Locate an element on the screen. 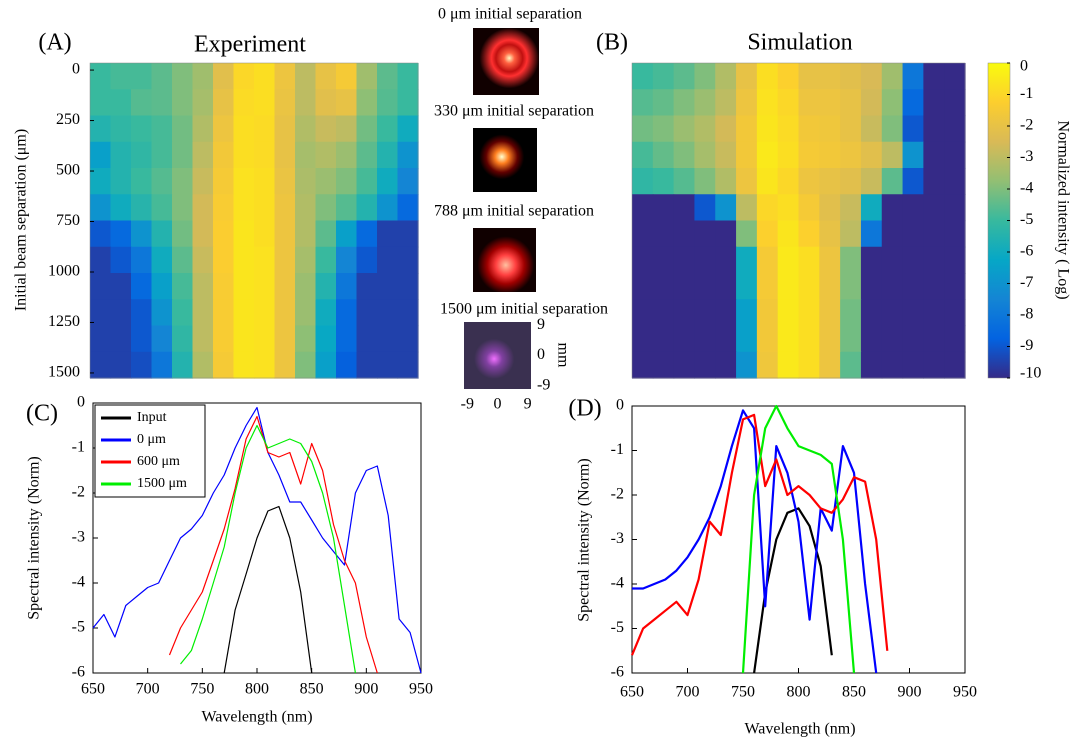  colorbar-tick-label: -3 is located at coordinates (1026, 156).